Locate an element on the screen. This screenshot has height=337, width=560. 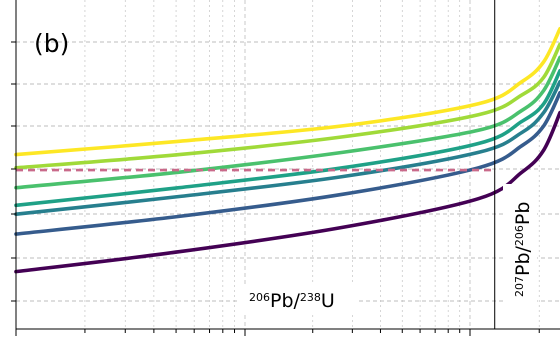
x-axis-label-background is located at coordinates (298, 299).